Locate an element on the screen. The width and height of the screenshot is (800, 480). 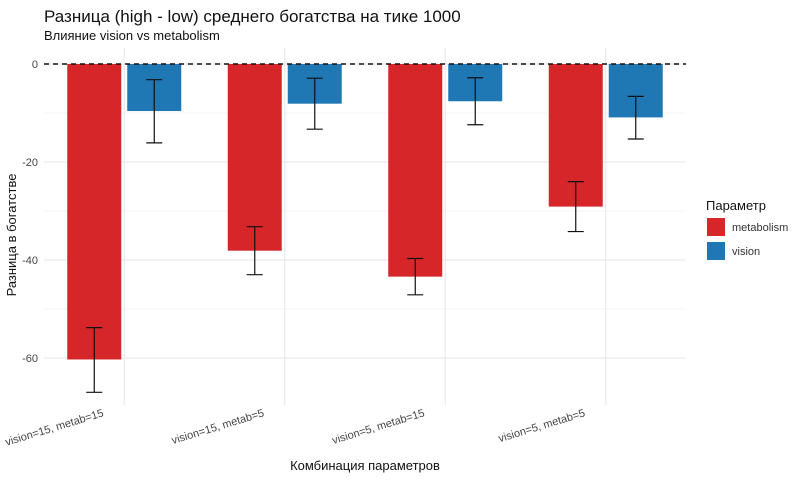
y-axis-title: Разница в богатстве is located at coordinates (11, 235).